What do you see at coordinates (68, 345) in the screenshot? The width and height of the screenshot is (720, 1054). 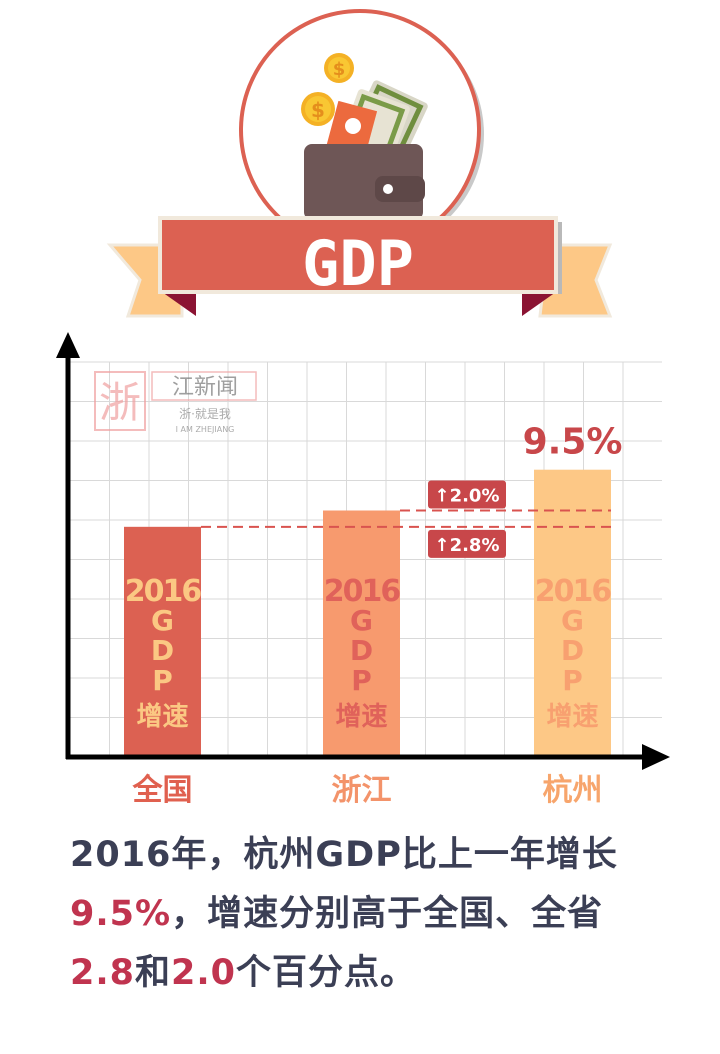 I see `y-axis-arrow` at bounding box center [68, 345].